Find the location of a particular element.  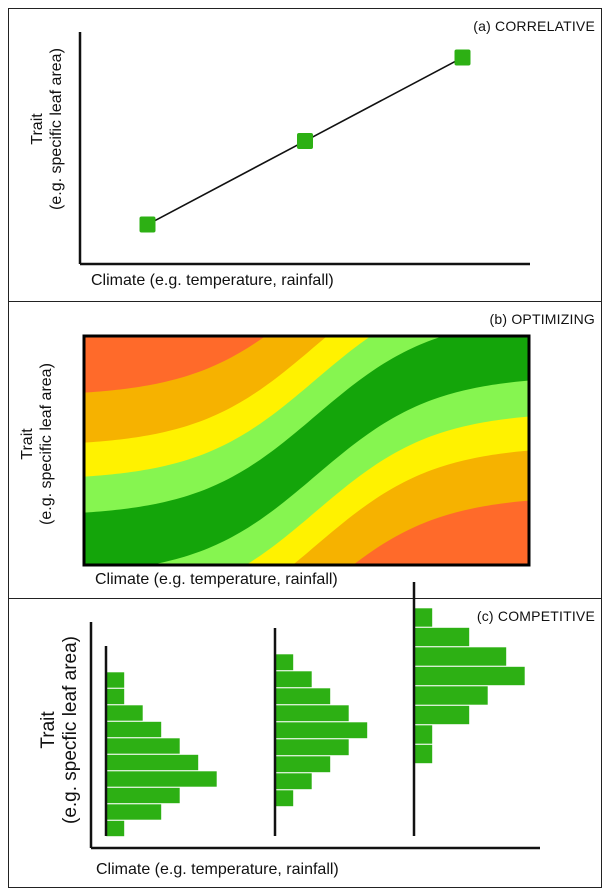

panel-c-title: (c) COMPETITIVE is located at coordinates (535, 616).